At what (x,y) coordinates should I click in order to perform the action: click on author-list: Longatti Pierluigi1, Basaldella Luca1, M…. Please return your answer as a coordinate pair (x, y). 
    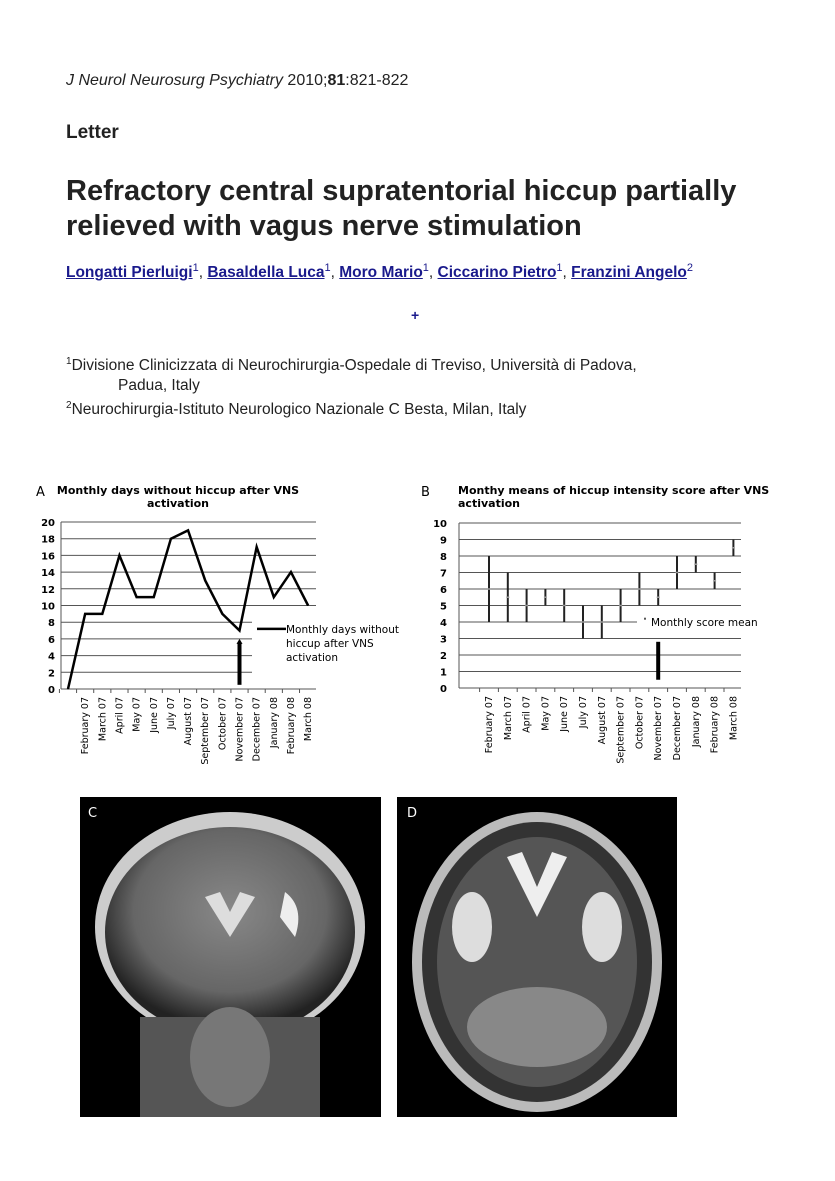
    Looking at the image, I should click on (379, 272).